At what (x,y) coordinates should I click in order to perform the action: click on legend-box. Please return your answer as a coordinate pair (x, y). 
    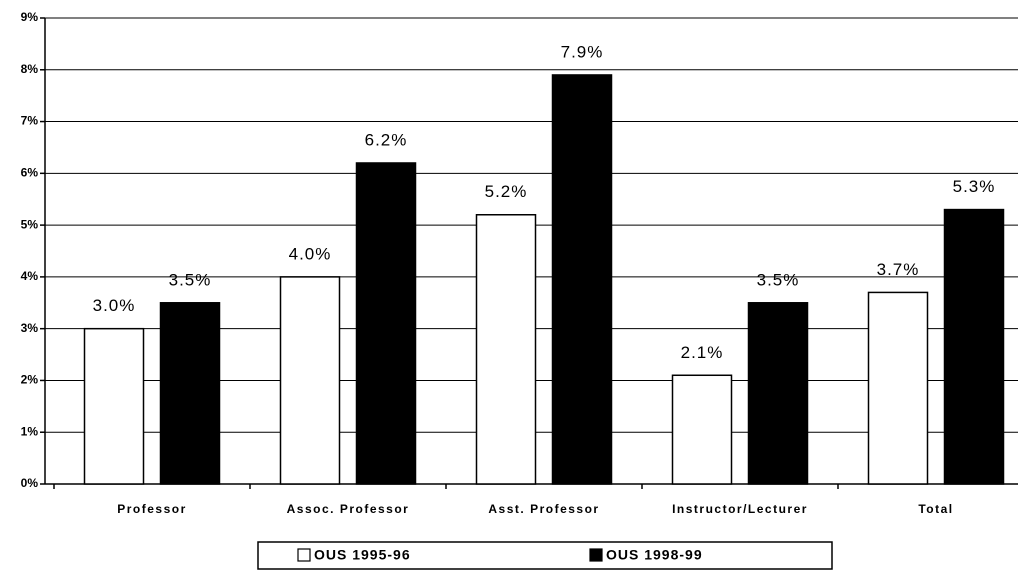
    Looking at the image, I should click on (545, 555).